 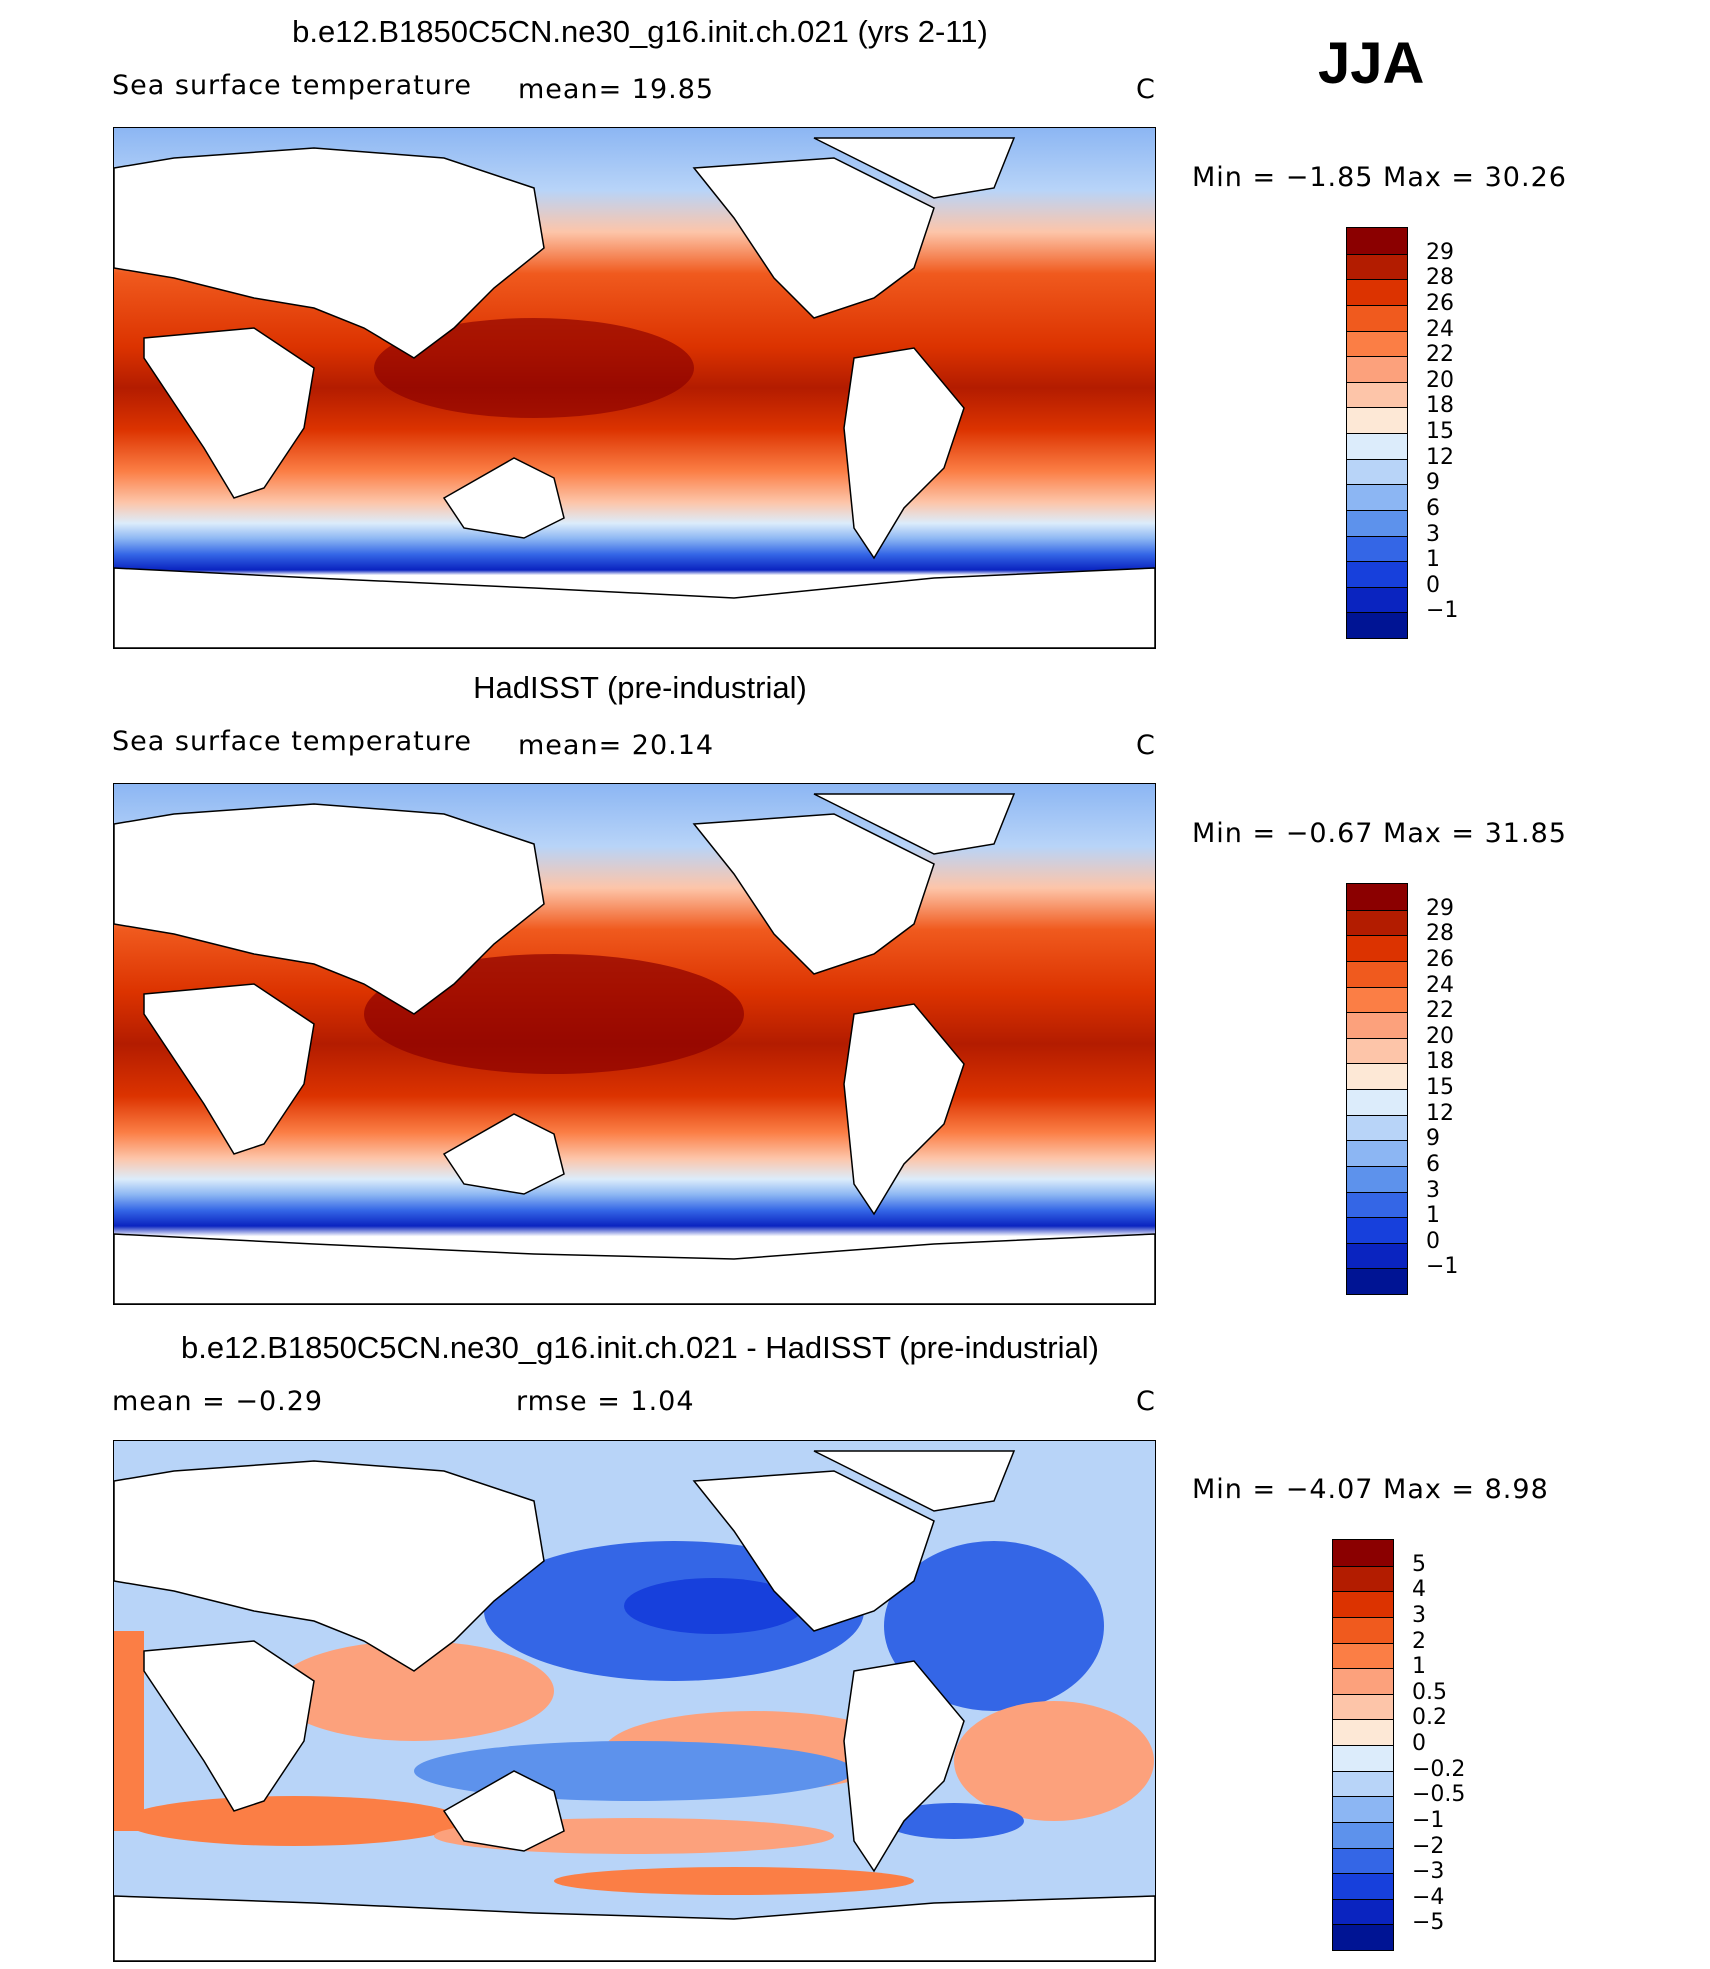 I want to click on panel-2-minmax: Min = −0.67 Max = 31.85, so click(x=1379, y=833).